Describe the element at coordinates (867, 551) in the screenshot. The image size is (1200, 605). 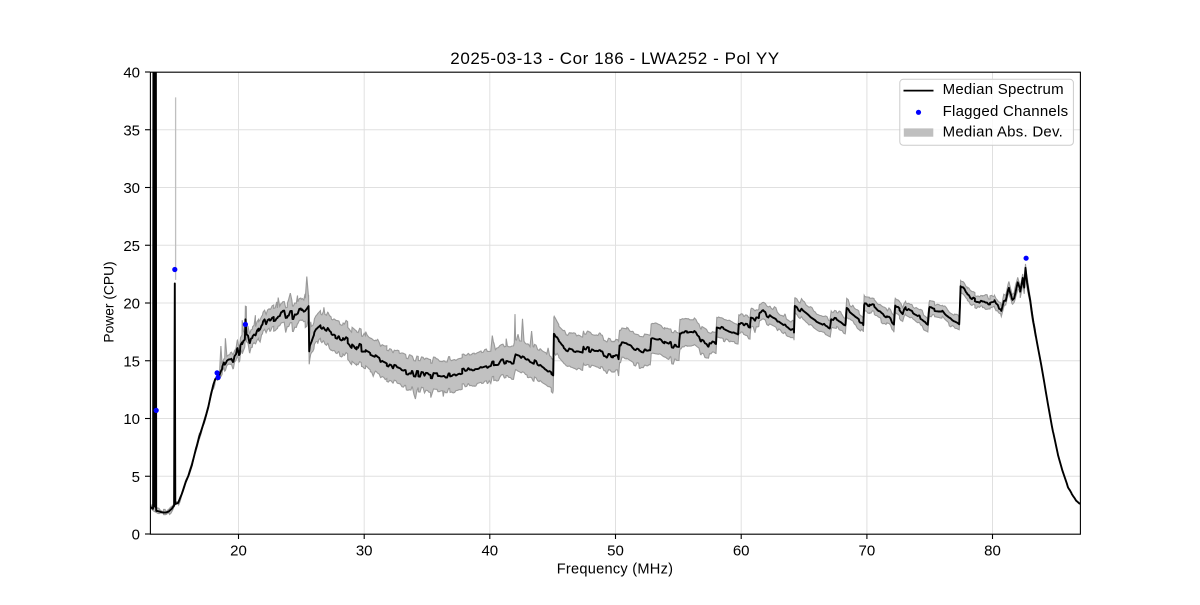
I see `svg-text: 70` at that location.